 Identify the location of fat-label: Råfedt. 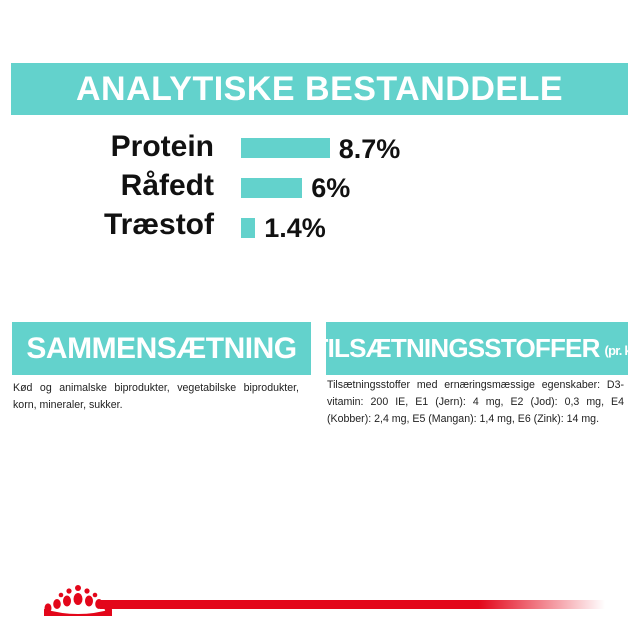
(167, 185).